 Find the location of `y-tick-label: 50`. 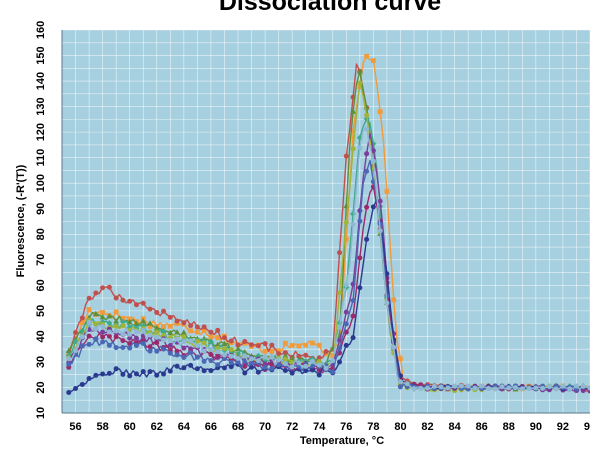

y-tick-label: 50 is located at coordinates (41, 311).